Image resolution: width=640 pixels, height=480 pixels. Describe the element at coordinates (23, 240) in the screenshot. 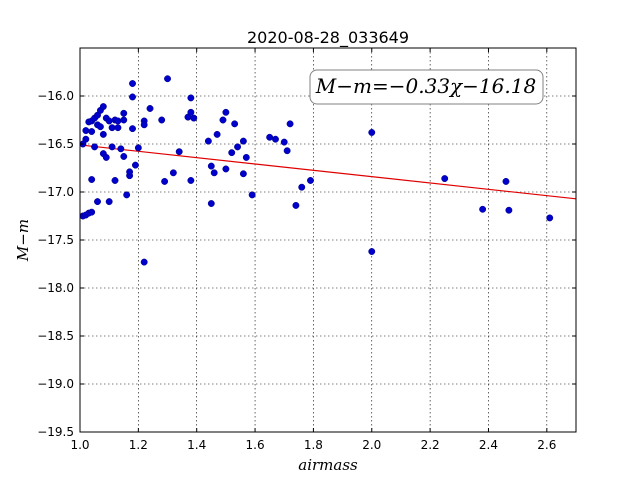

I see `y-axis-label: M−m` at that location.